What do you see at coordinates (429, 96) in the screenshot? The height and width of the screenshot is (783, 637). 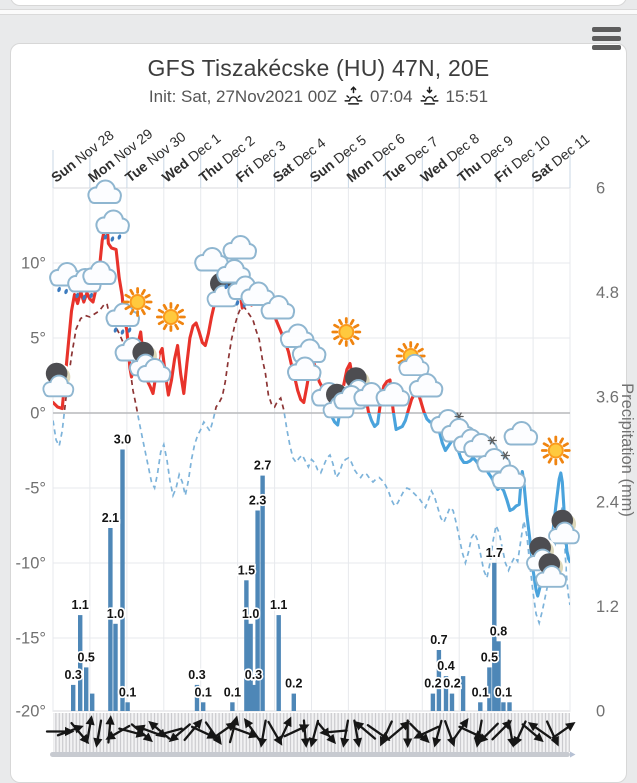 I see `sunset-icon` at bounding box center [429, 96].